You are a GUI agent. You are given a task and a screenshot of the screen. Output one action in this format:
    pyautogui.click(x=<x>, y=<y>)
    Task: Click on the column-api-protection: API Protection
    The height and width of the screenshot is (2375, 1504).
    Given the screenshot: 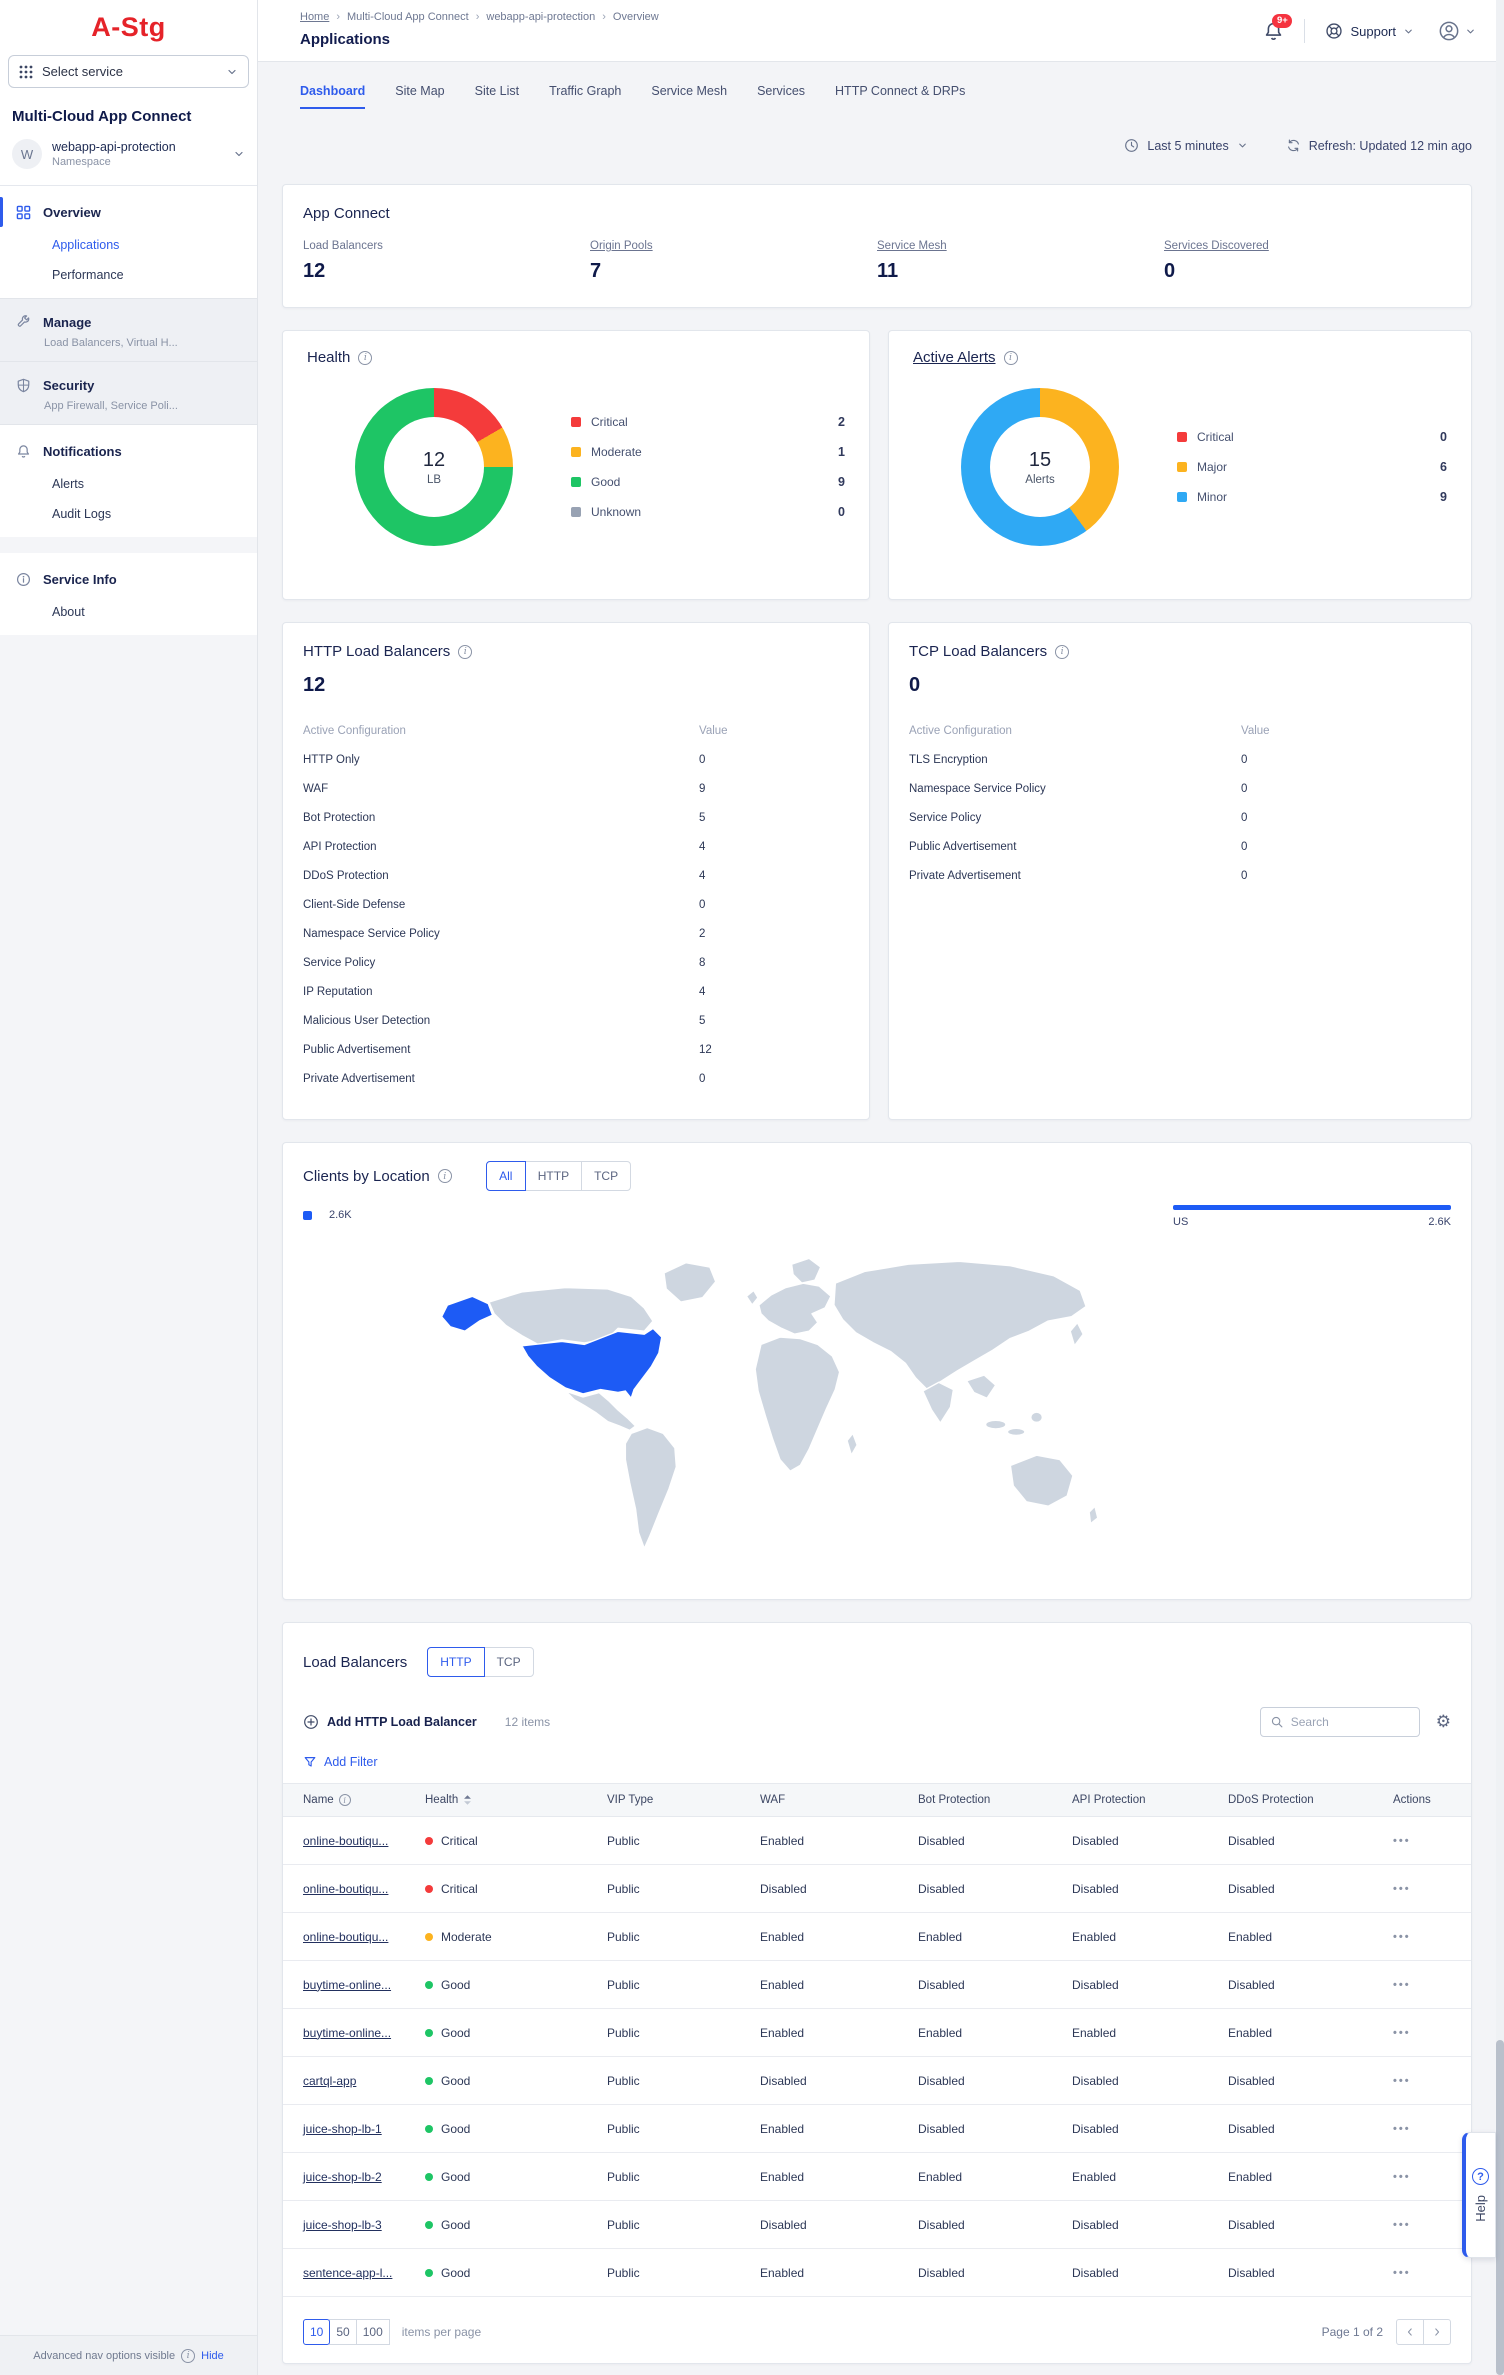 What is the action you would take?
    pyautogui.click(x=1109, y=1800)
    